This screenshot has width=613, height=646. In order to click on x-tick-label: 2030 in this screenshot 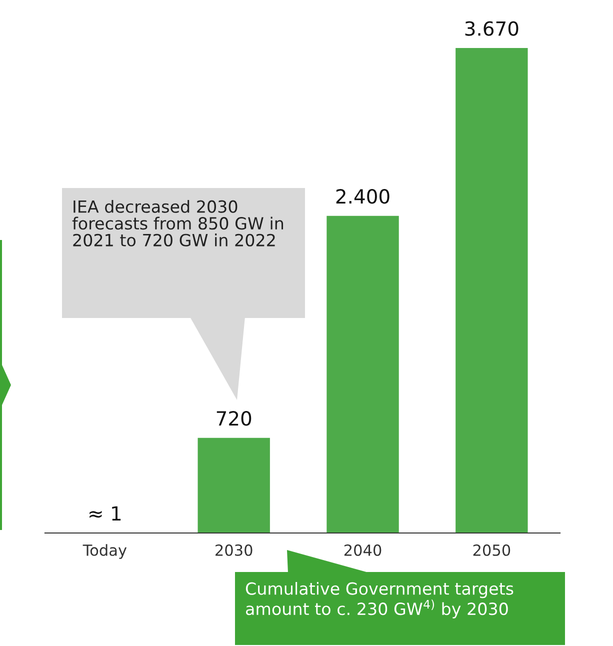, I will do `click(234, 550)`.